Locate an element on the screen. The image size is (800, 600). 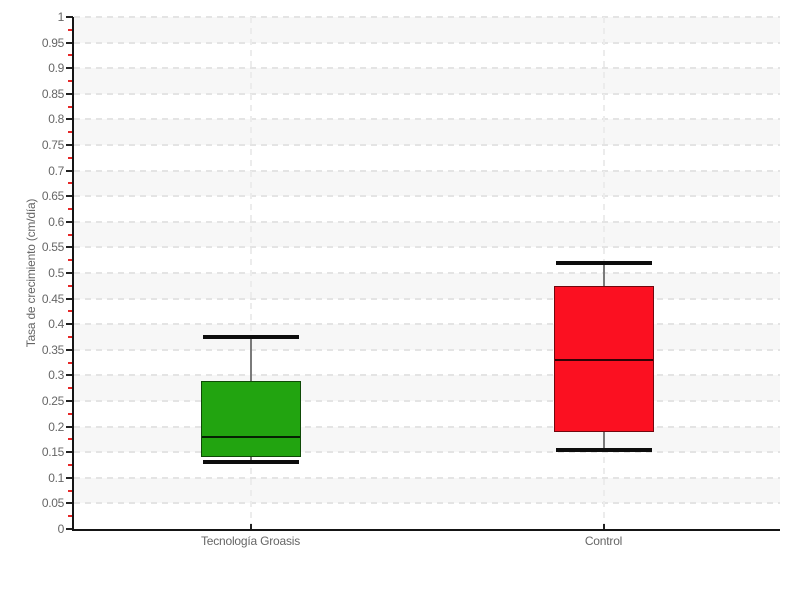
box-control is located at coordinates (603, 358).